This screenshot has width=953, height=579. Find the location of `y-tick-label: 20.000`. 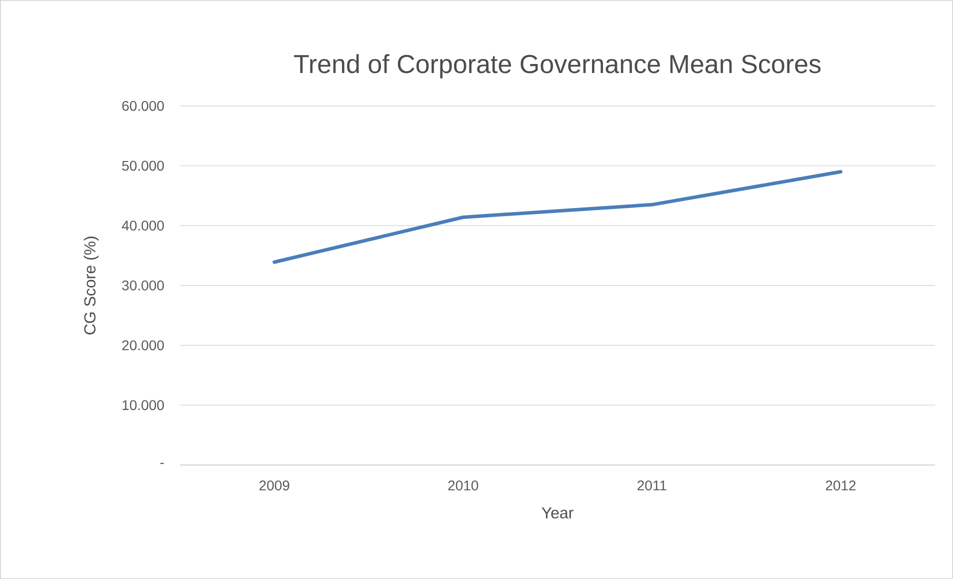

y-tick-label: 20.000 is located at coordinates (143, 345).